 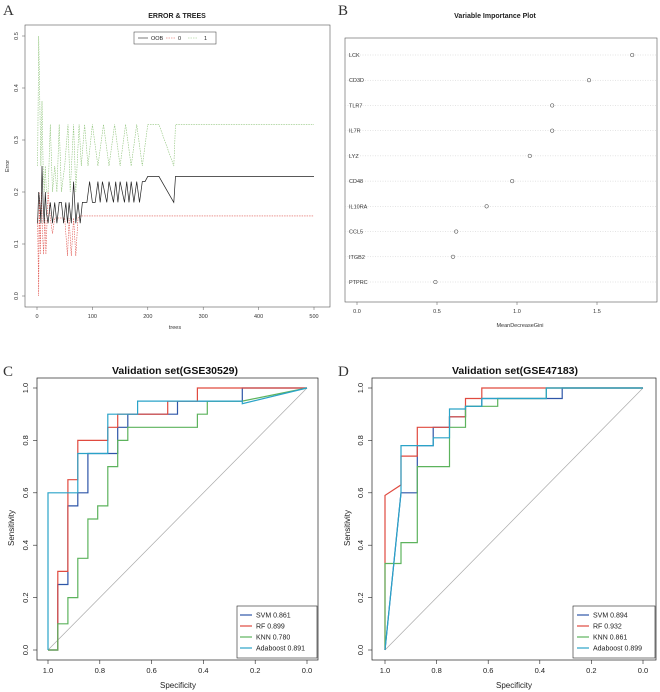 What do you see at coordinates (358, 207) in the screenshot?
I see `variable-label: IL10RA` at bounding box center [358, 207].